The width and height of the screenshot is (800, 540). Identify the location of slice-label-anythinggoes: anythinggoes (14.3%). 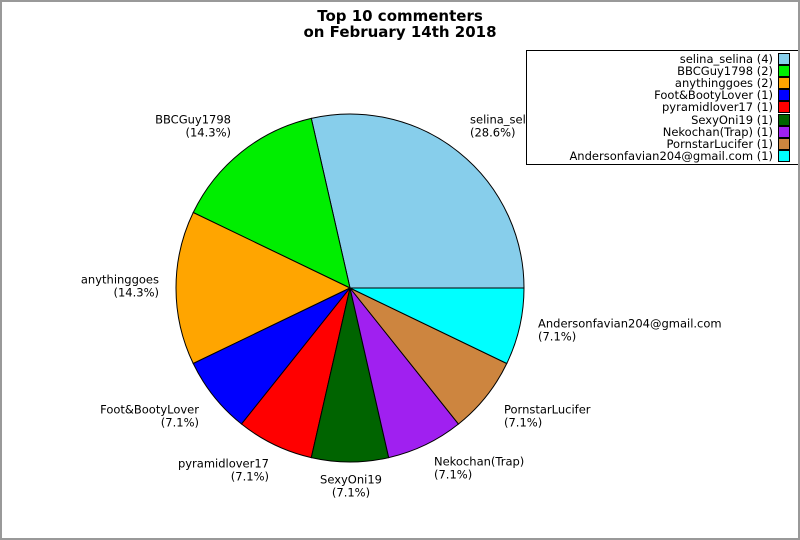
(80, 285).